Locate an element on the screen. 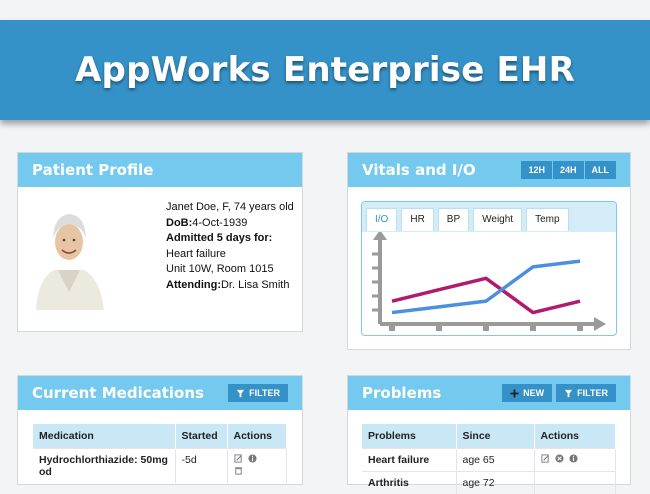  medication-started: -5d is located at coordinates (201, 466).